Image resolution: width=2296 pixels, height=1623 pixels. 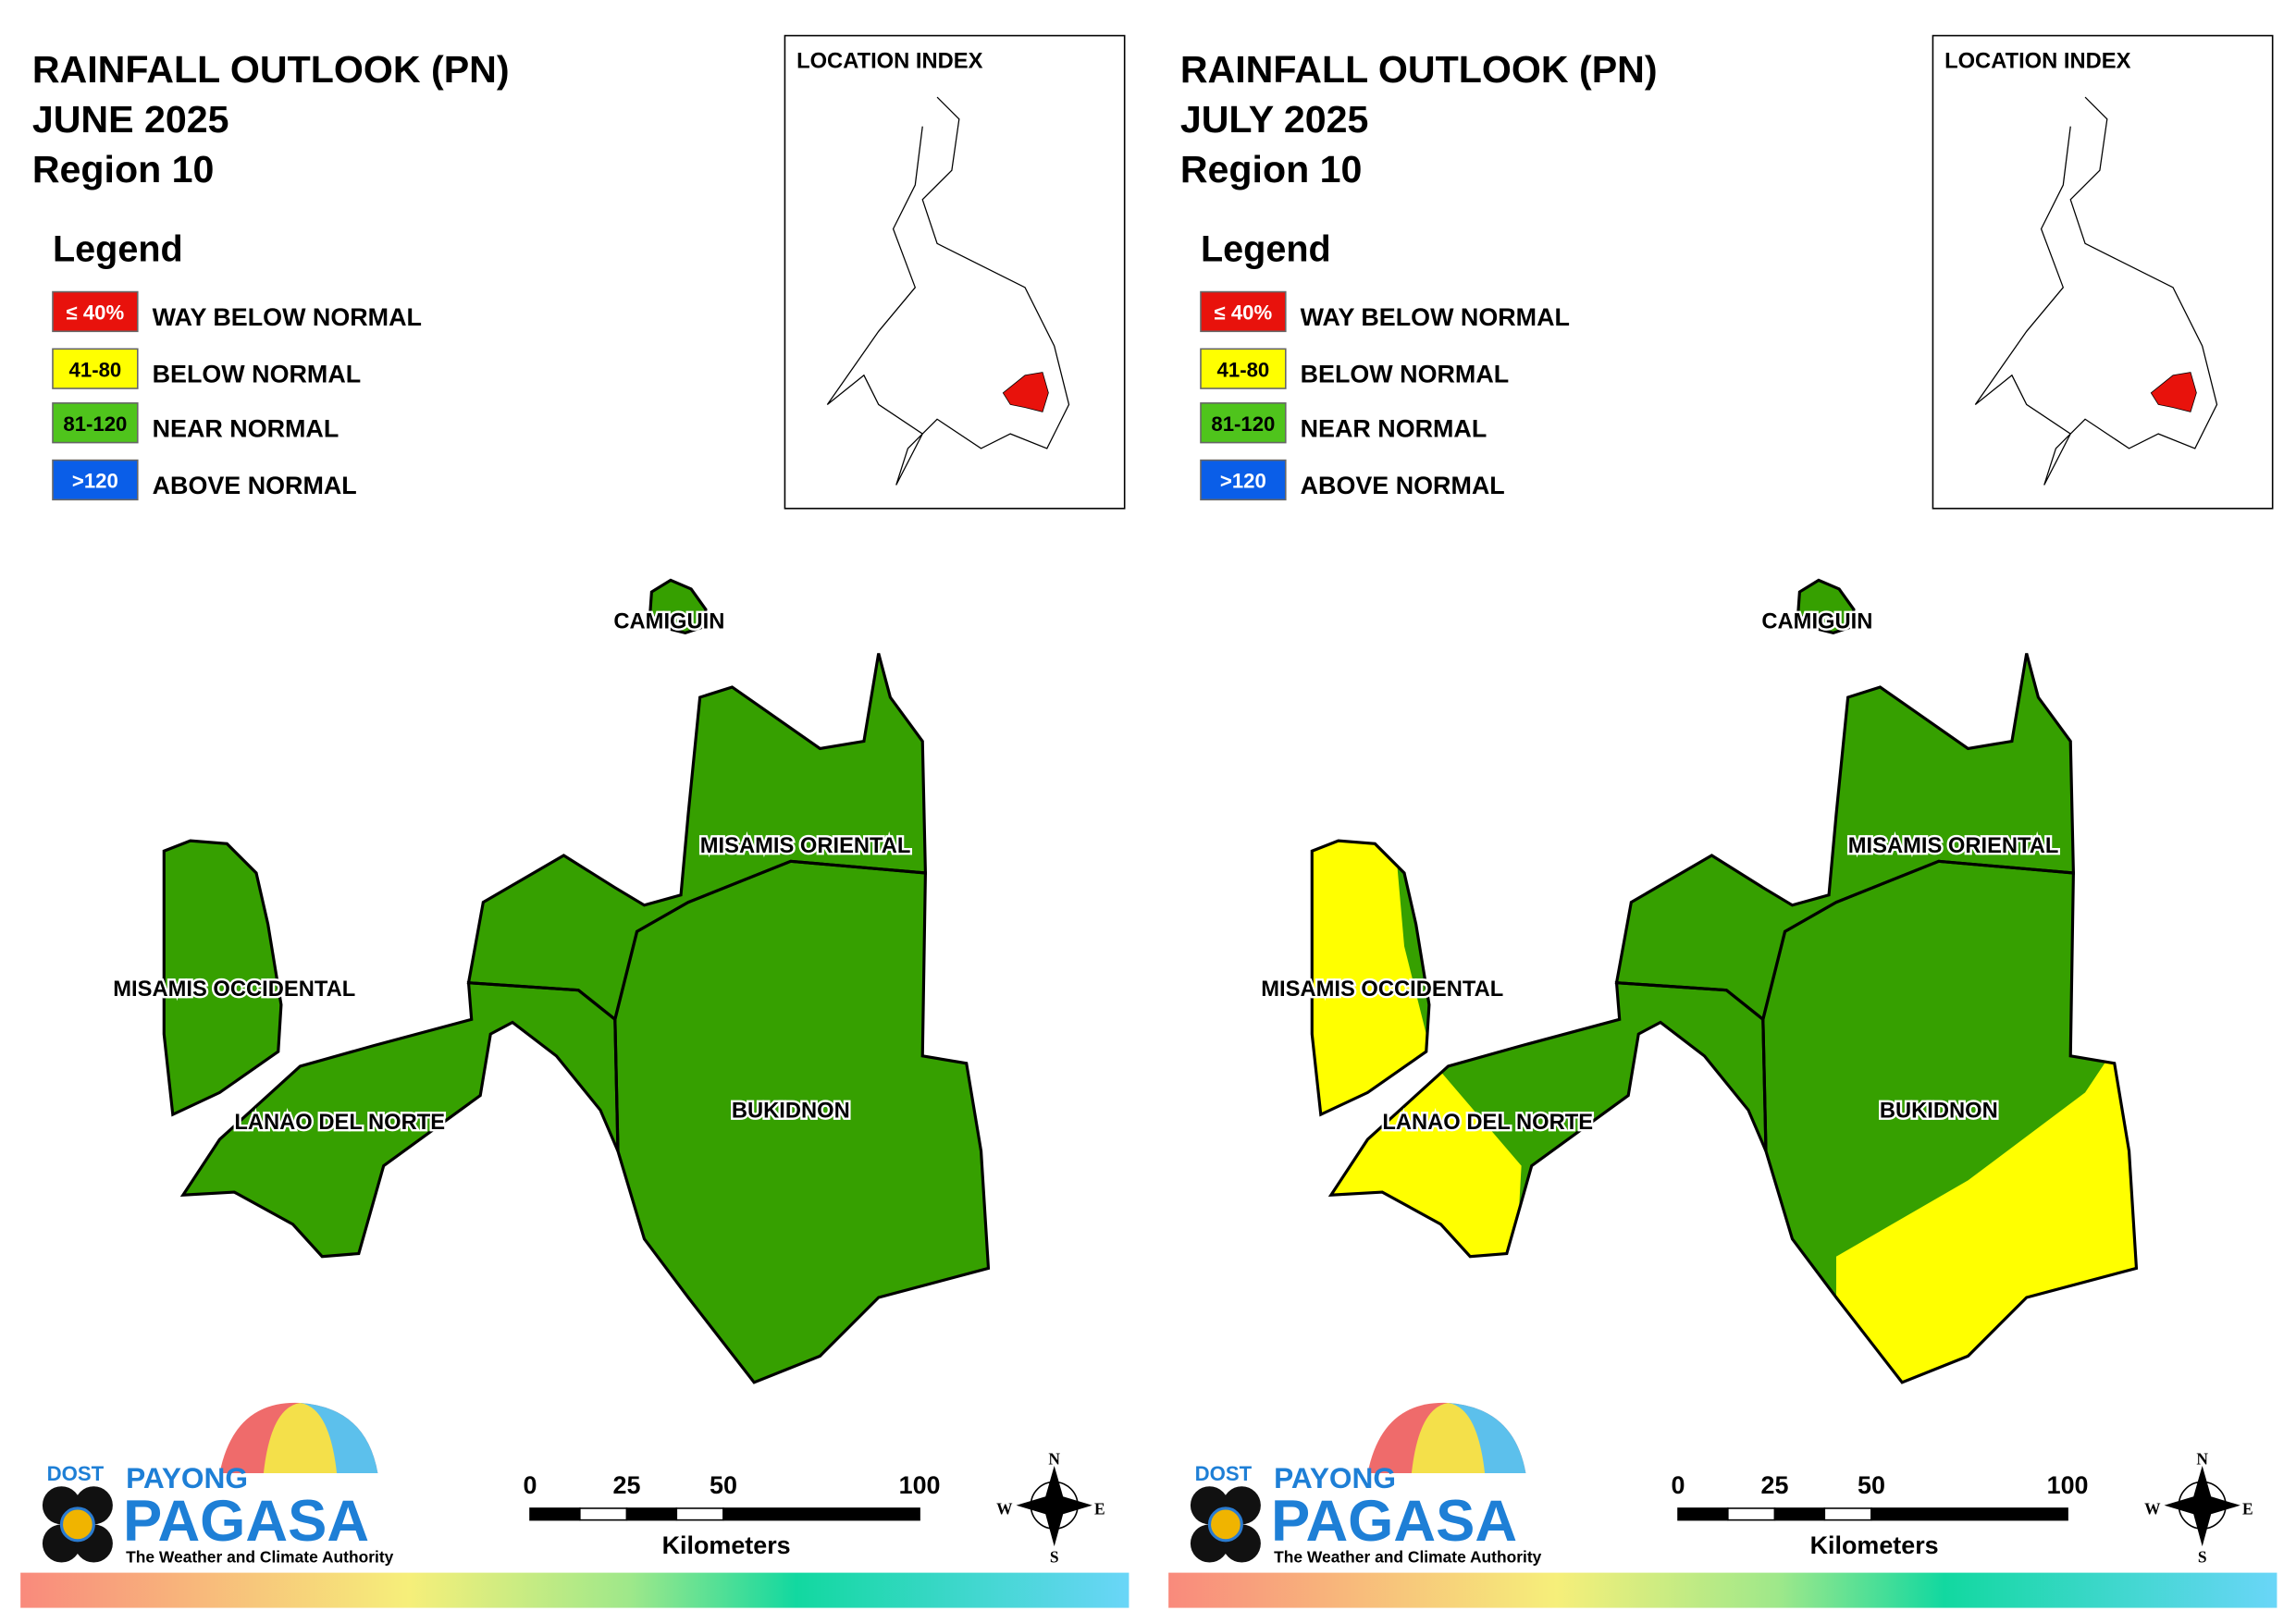 What do you see at coordinates (1487, 1123) in the screenshot?
I see `province-label: LANAO DEL NORTE` at bounding box center [1487, 1123].